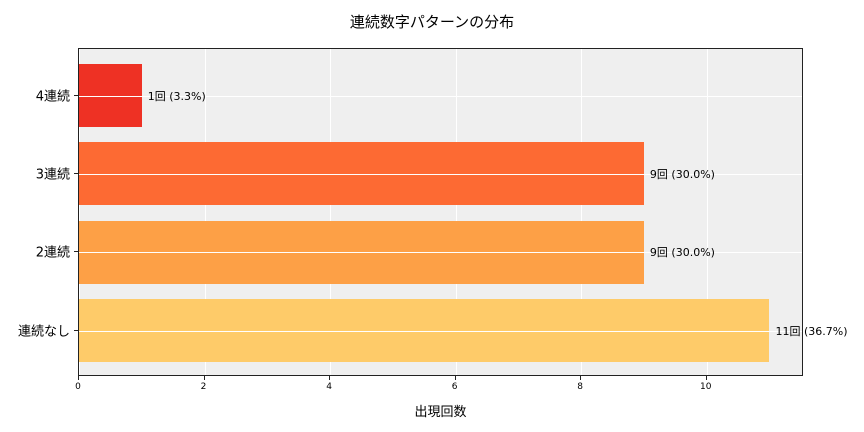 The image size is (864, 432). Describe the element at coordinates (203, 387) in the screenshot. I see `x-tick-label: 2` at that location.